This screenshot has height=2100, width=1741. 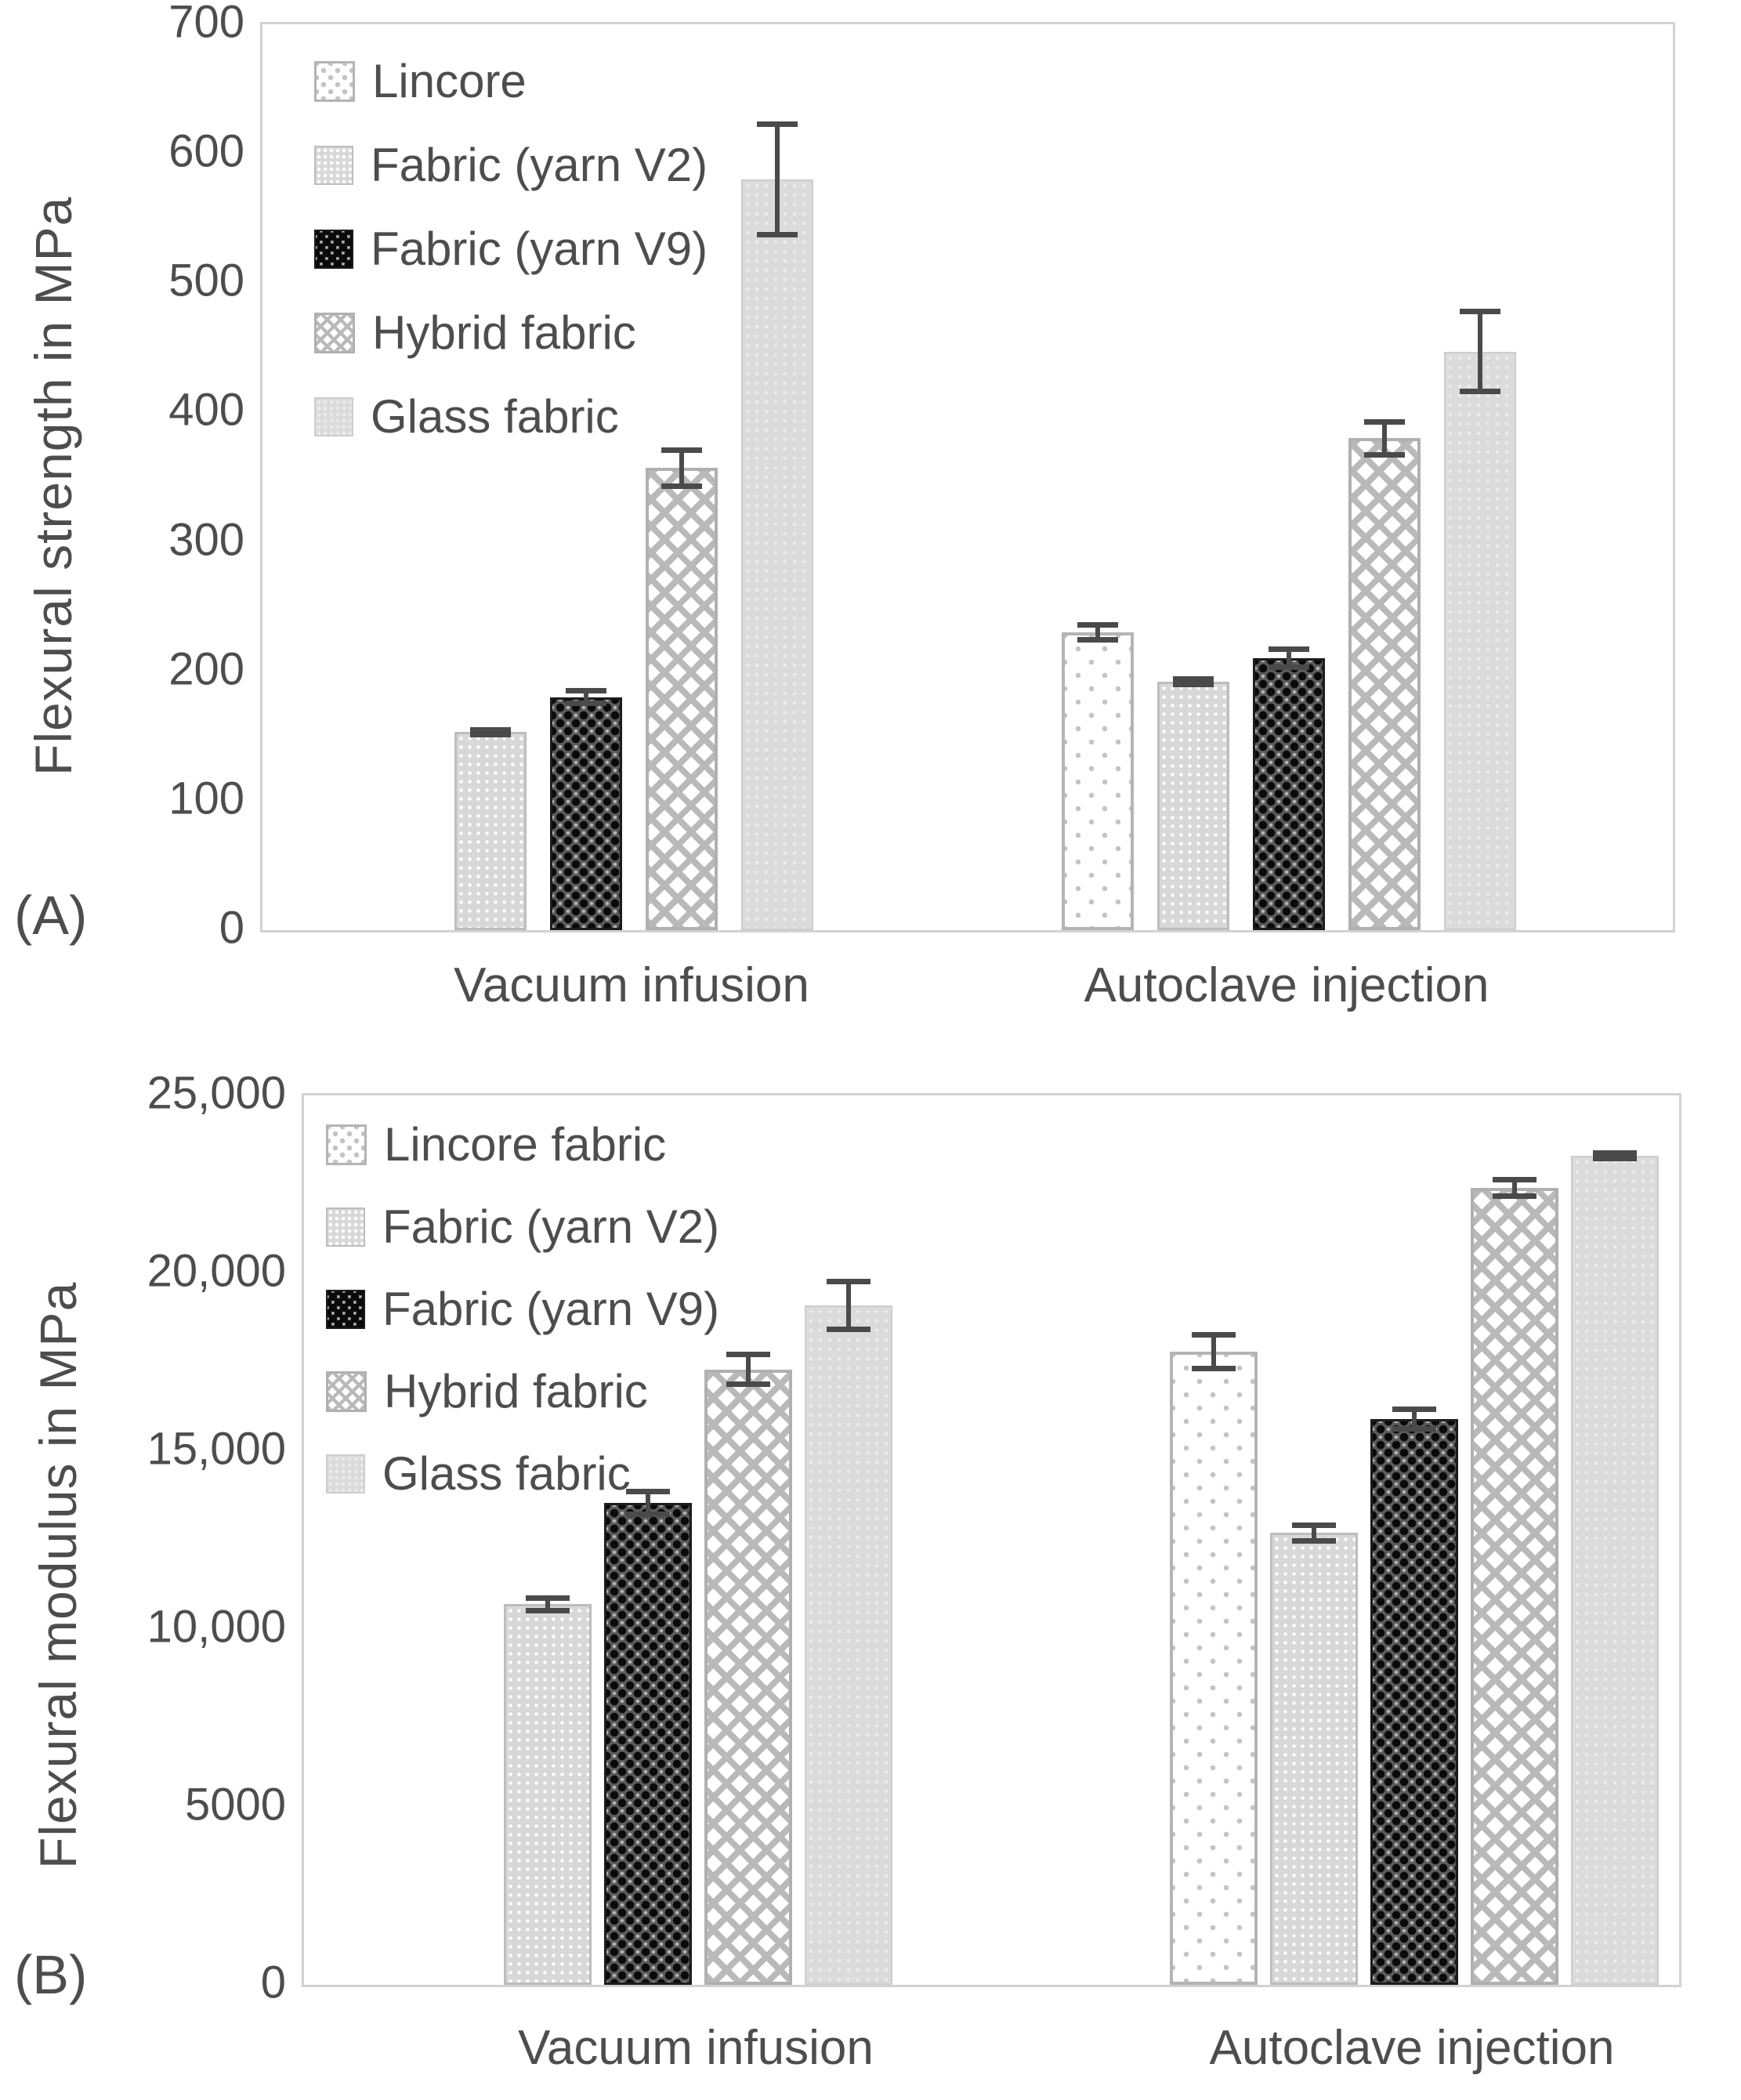 What do you see at coordinates (525, 1144) in the screenshot?
I see `legend-label: Lincore fabric` at bounding box center [525, 1144].